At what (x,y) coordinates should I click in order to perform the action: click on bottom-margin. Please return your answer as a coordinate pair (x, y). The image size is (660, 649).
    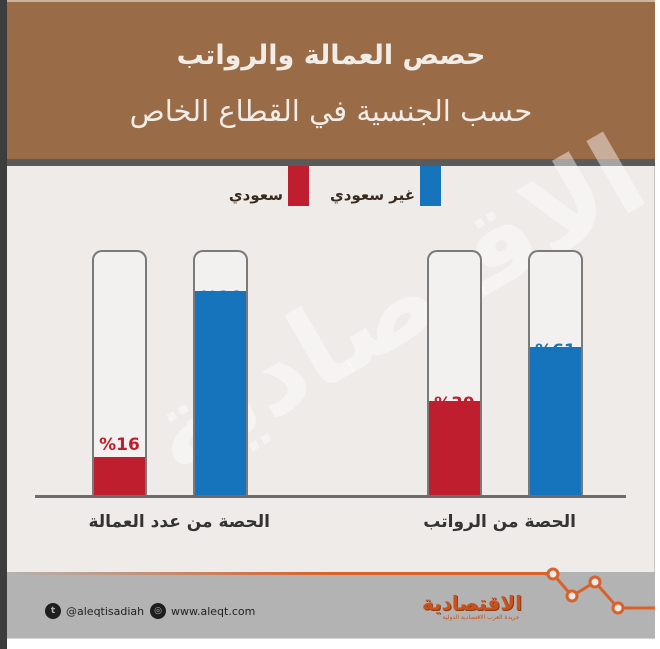
    Looking at the image, I should click on (331, 643).